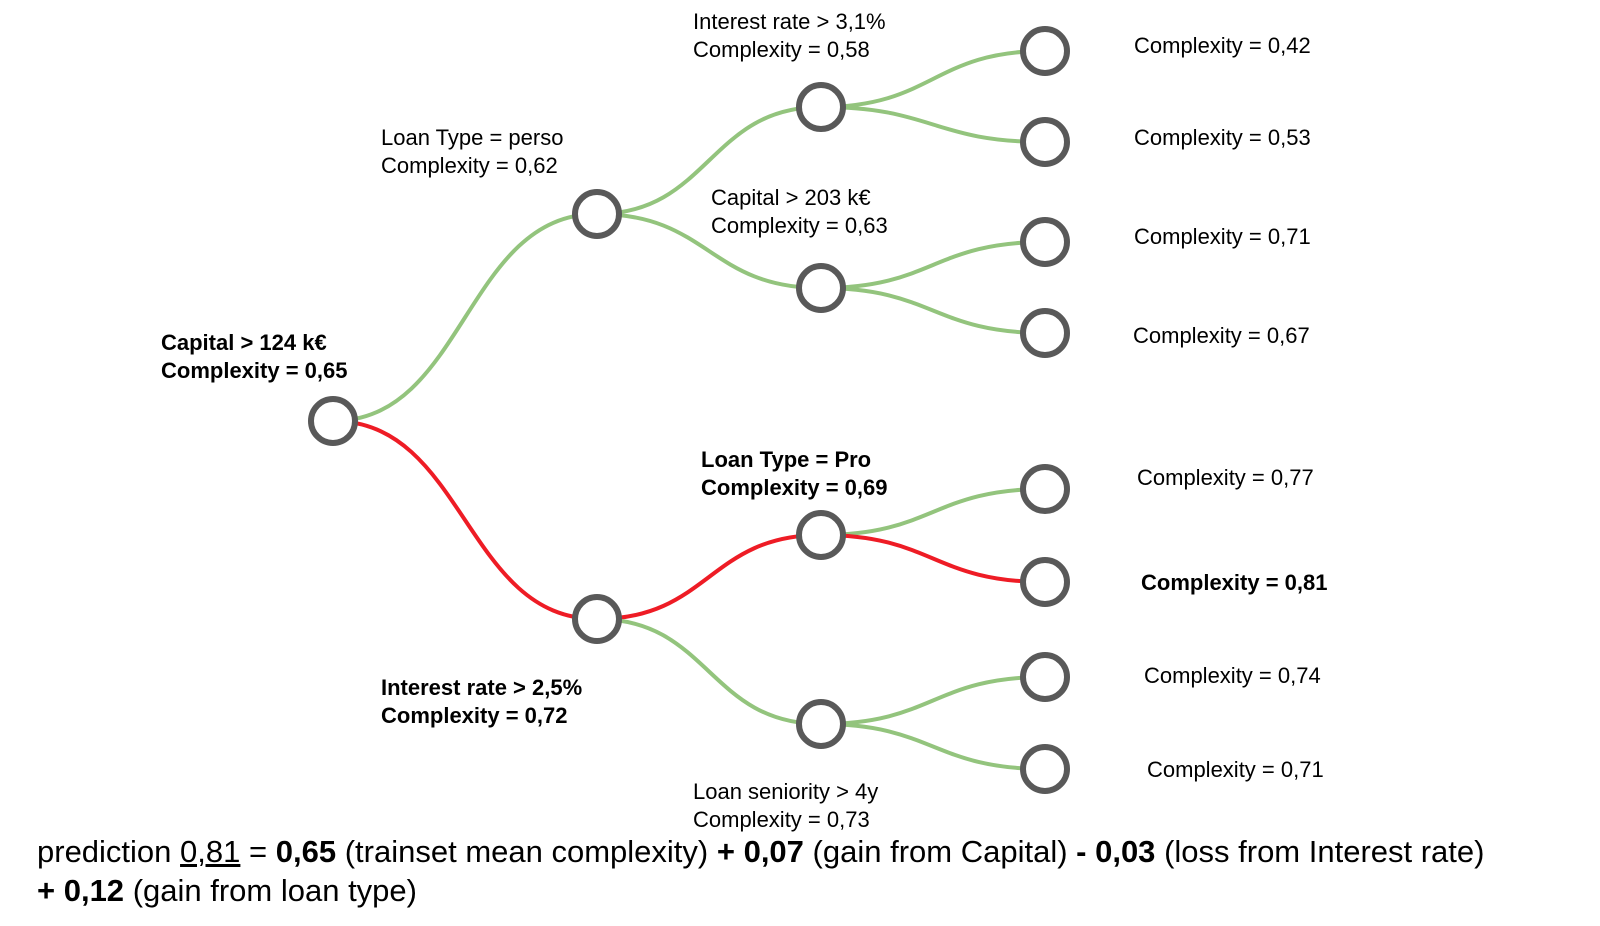  Describe the element at coordinates (306, 851) in the screenshot. I see `formula-base-value: 0,65` at that location.